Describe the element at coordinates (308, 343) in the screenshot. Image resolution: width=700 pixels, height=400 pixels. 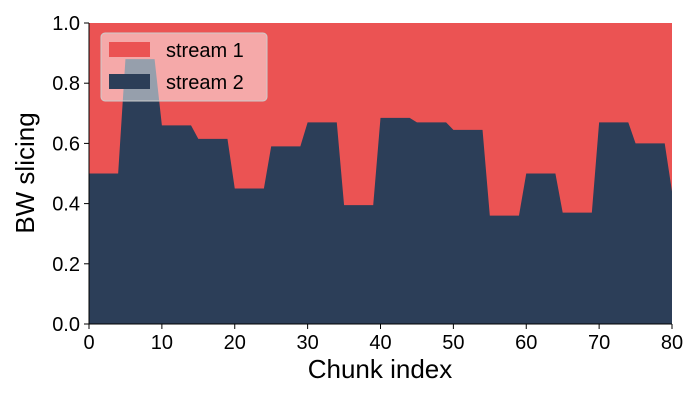
I see `x-tick-label: 30` at that location.